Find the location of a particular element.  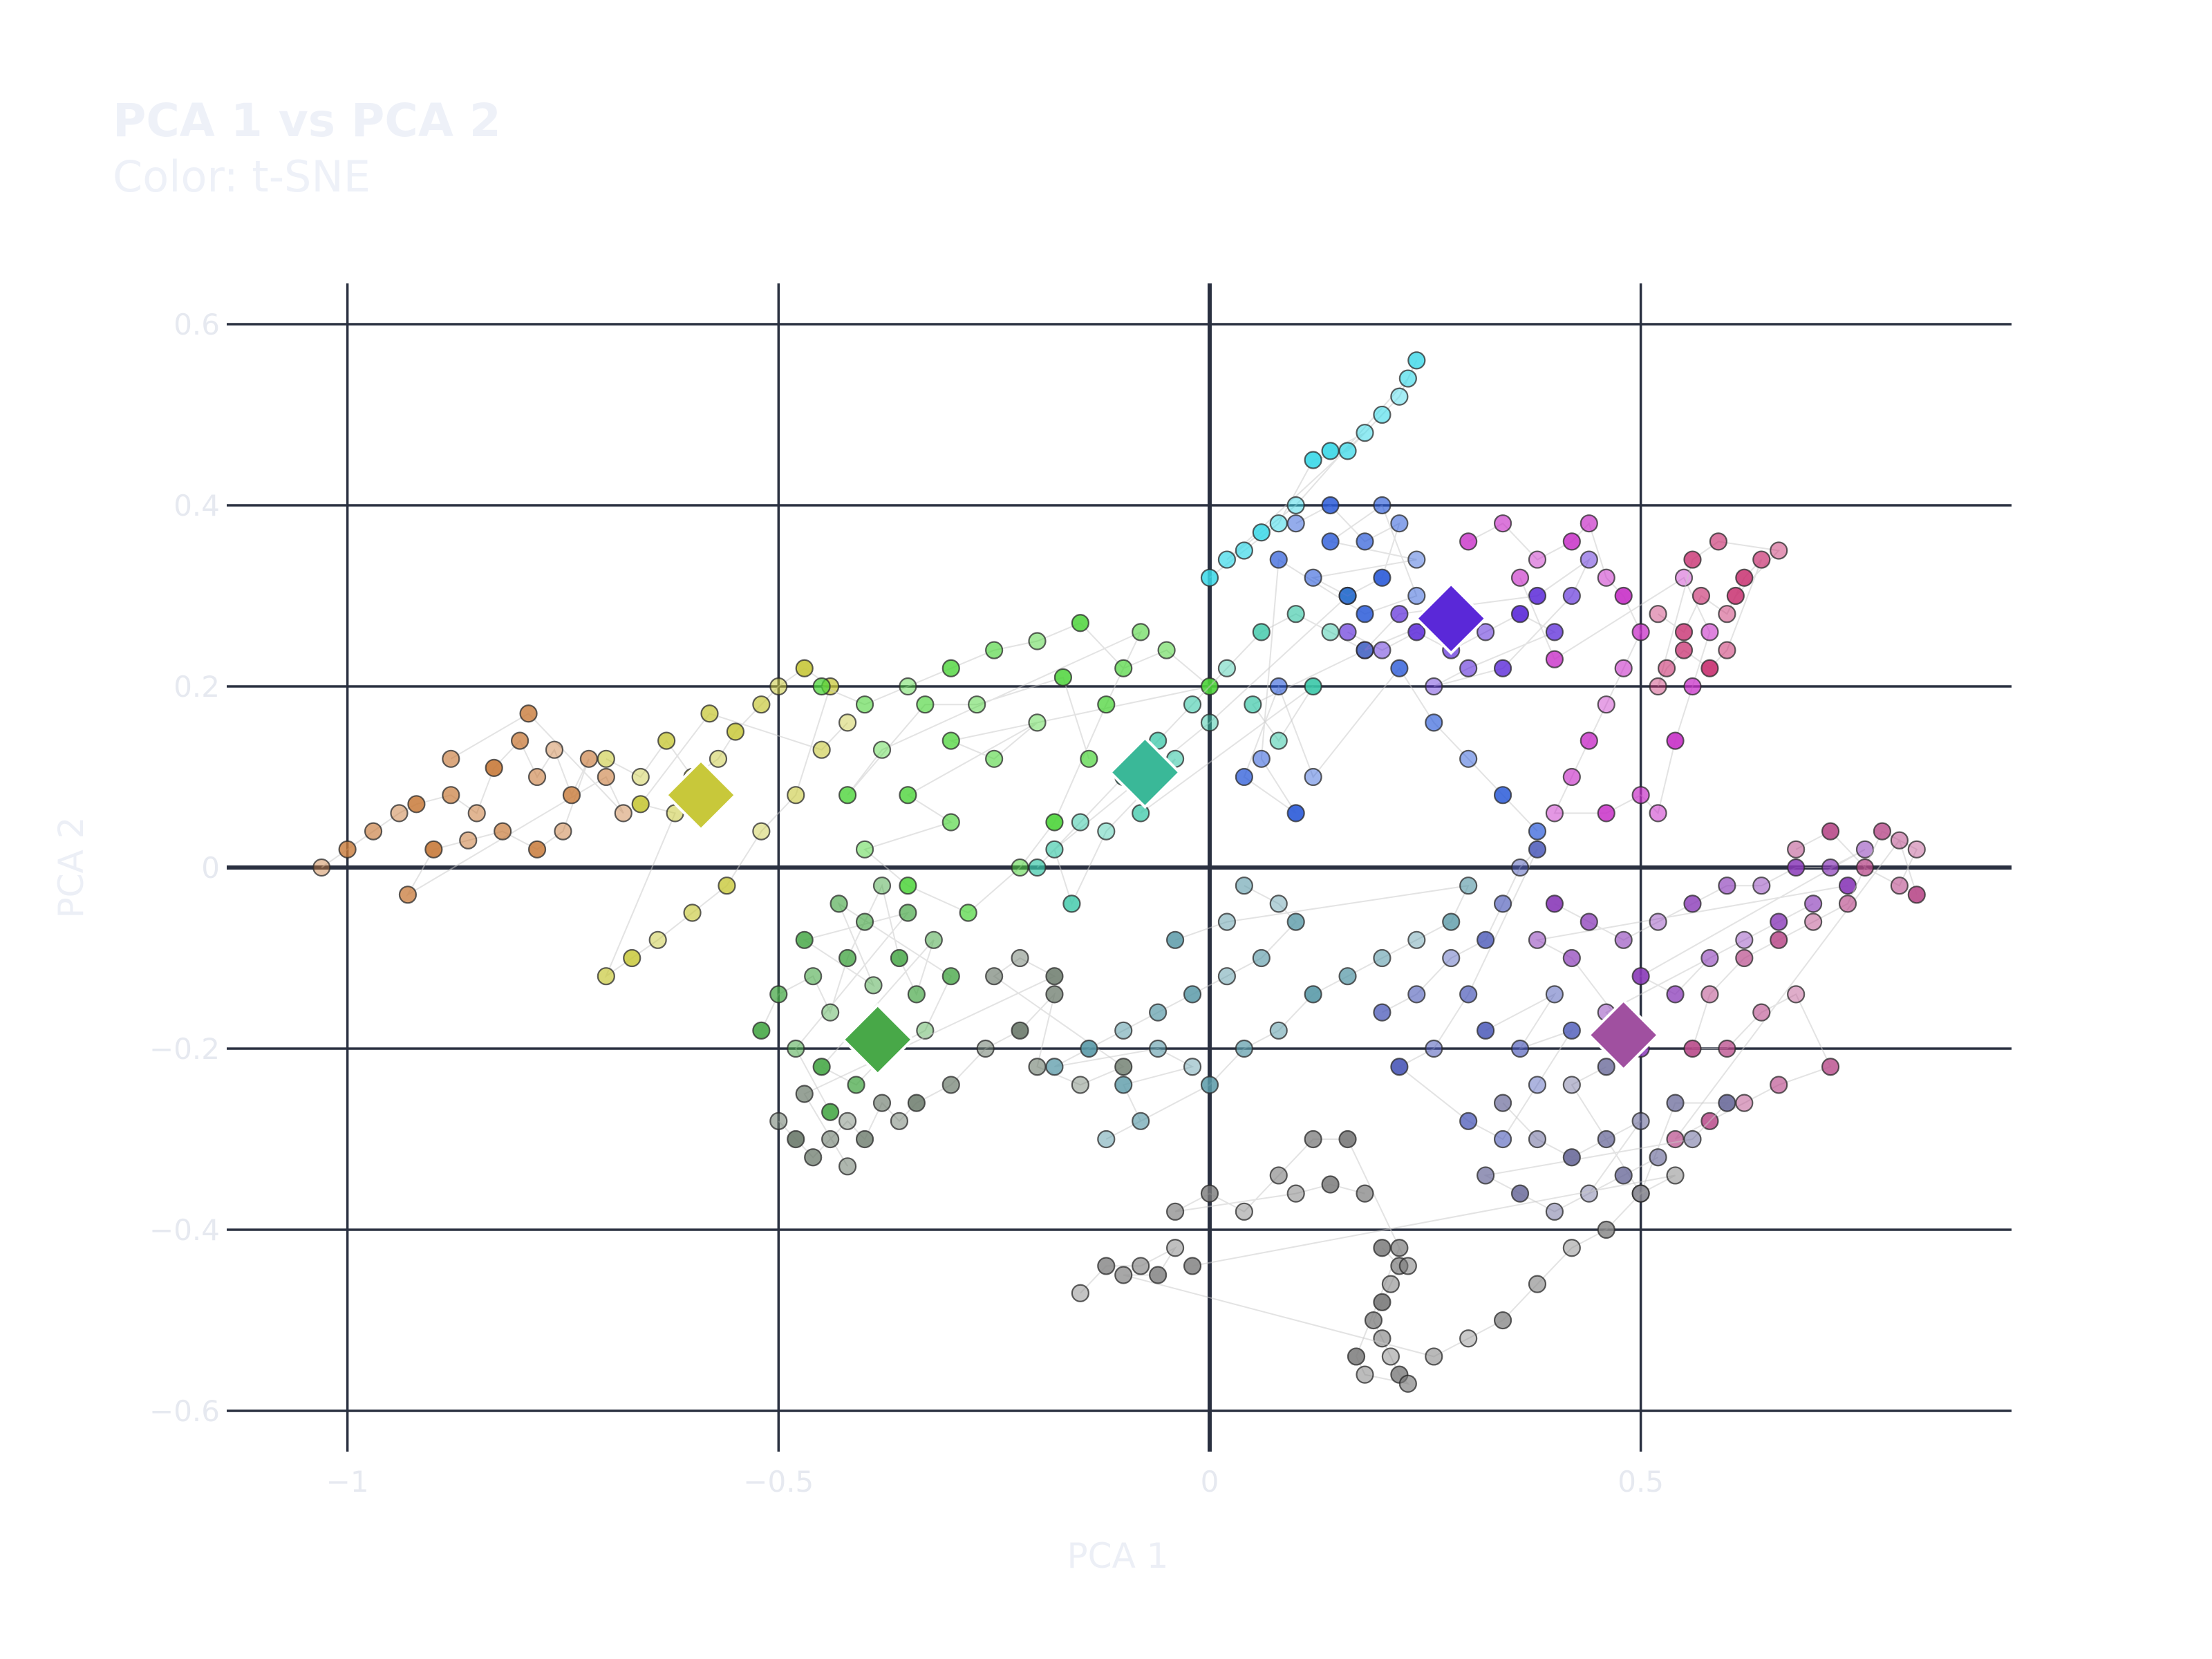

centroid-diamond is located at coordinates (1623, 1035).